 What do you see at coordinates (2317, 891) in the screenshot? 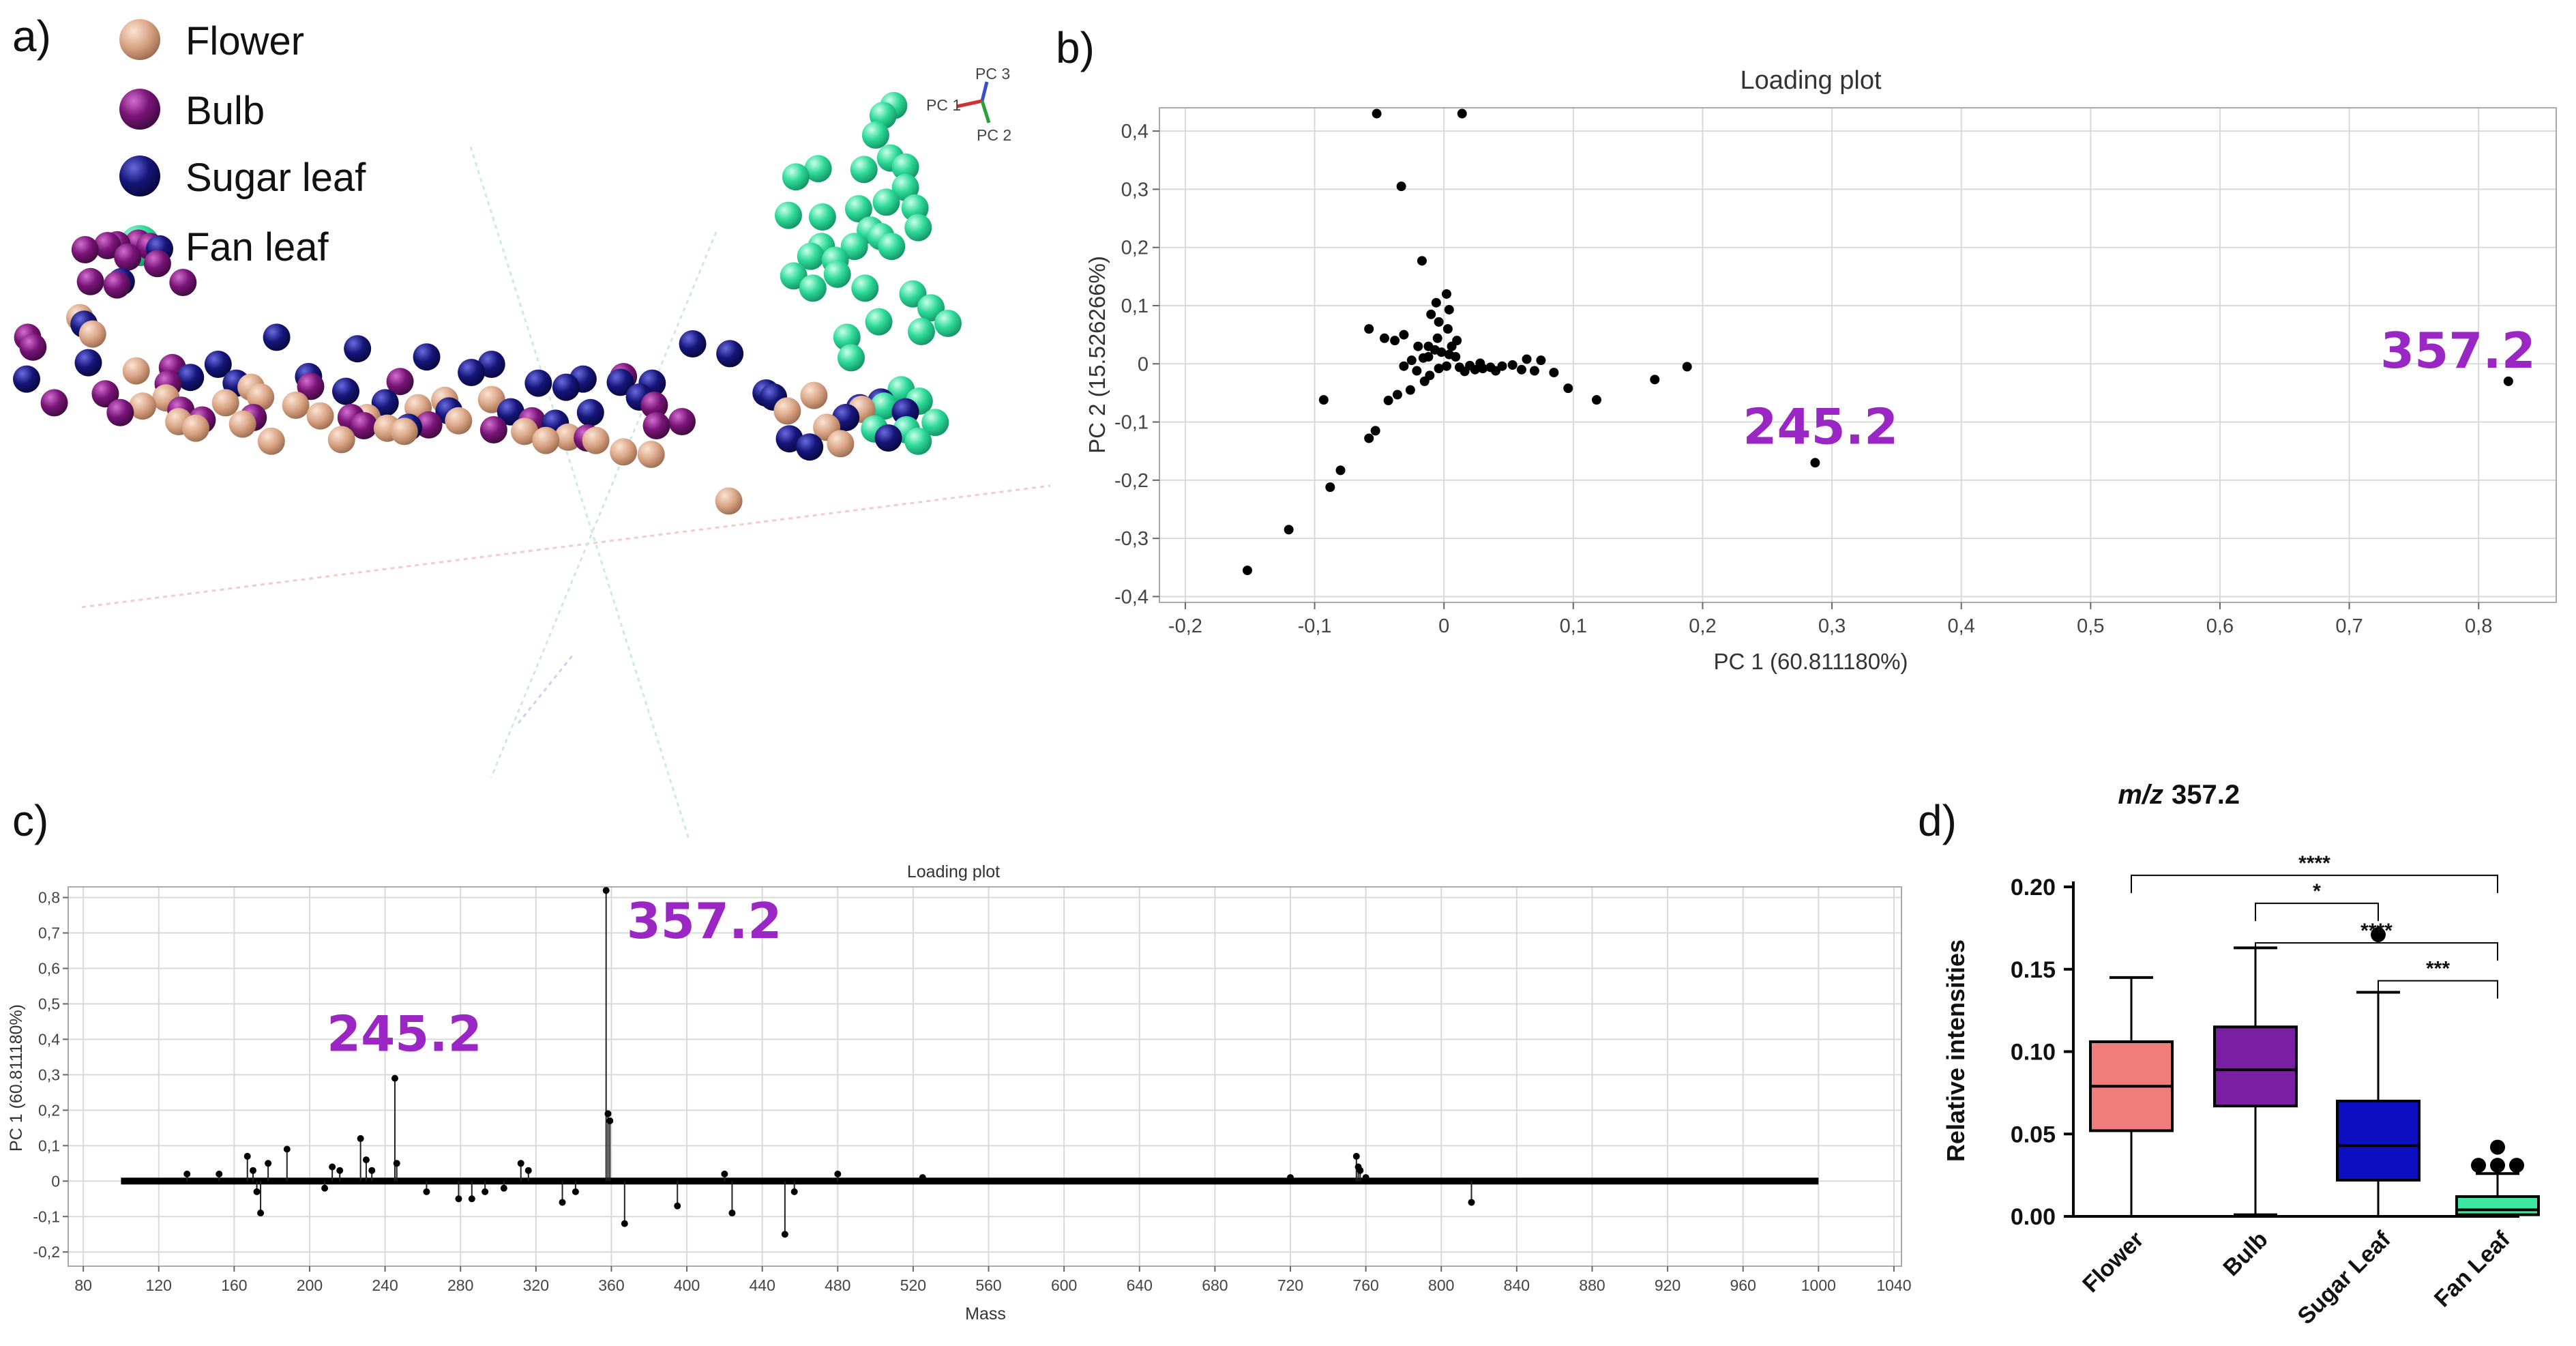
I see `d-sig-label-1: *` at bounding box center [2317, 891].